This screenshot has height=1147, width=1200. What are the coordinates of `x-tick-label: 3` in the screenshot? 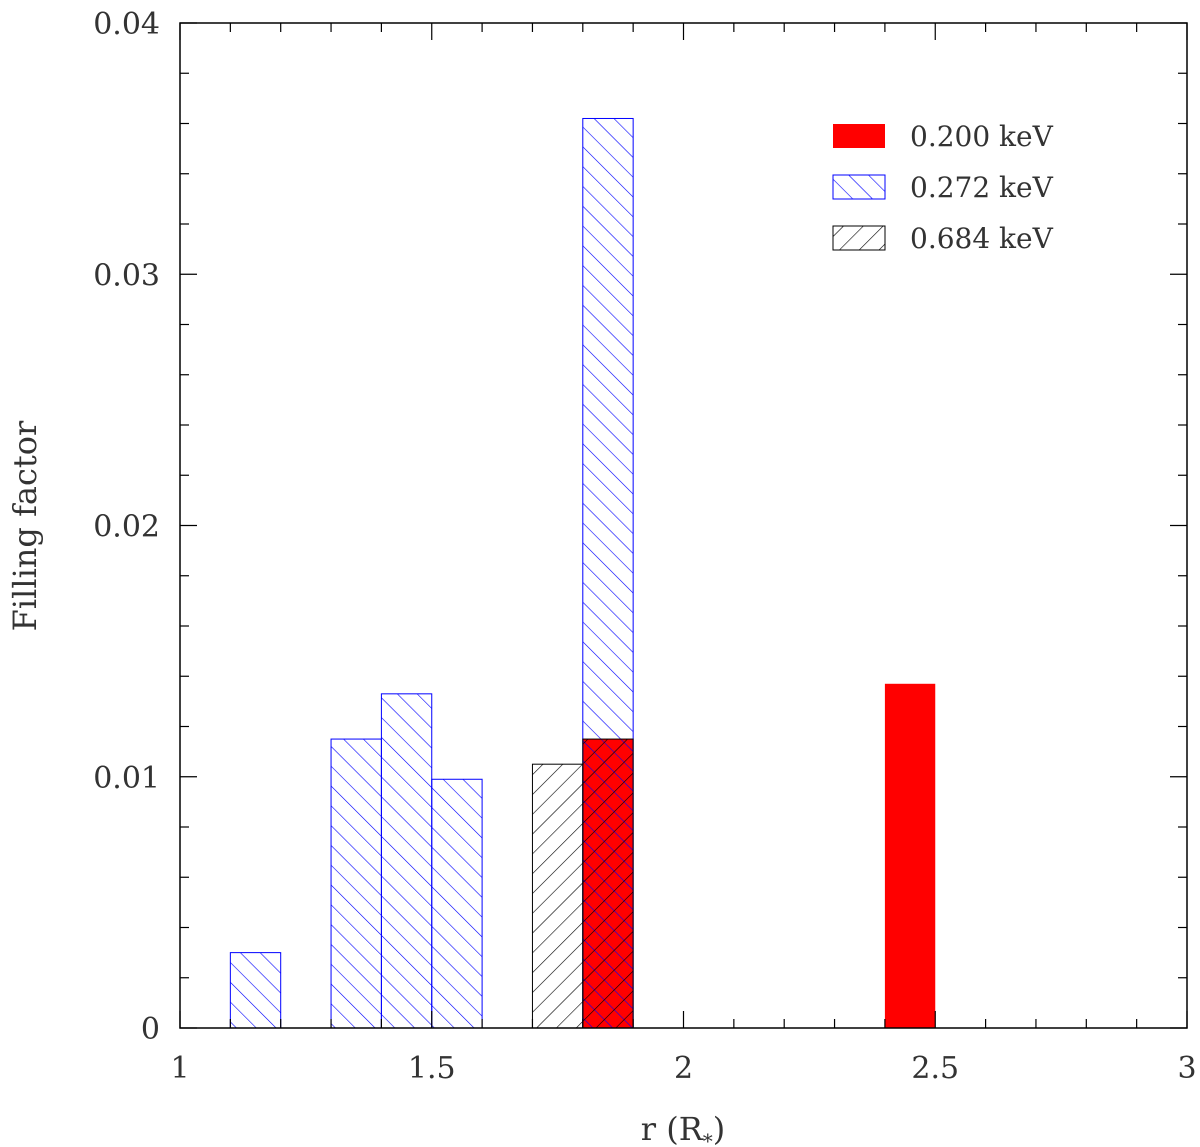 It's located at (1186, 1068).